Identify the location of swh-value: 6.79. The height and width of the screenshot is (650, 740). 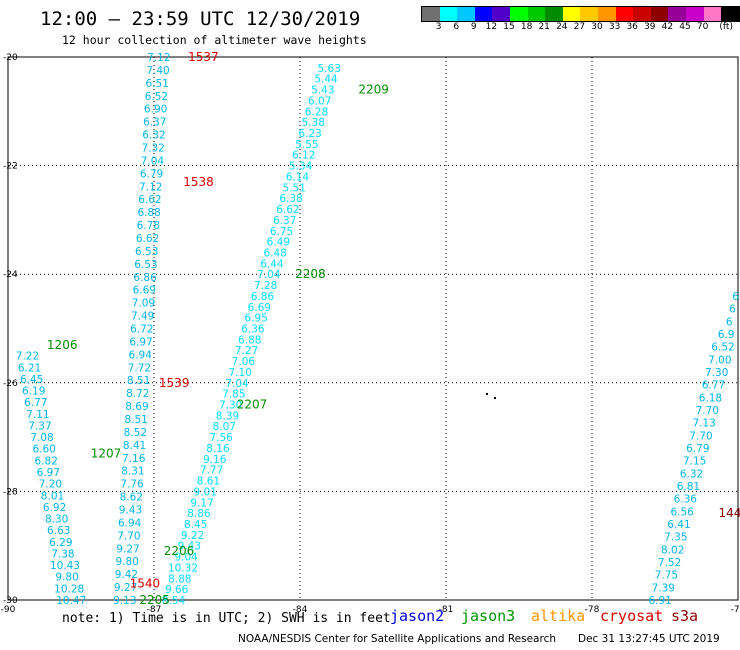
(697, 449).